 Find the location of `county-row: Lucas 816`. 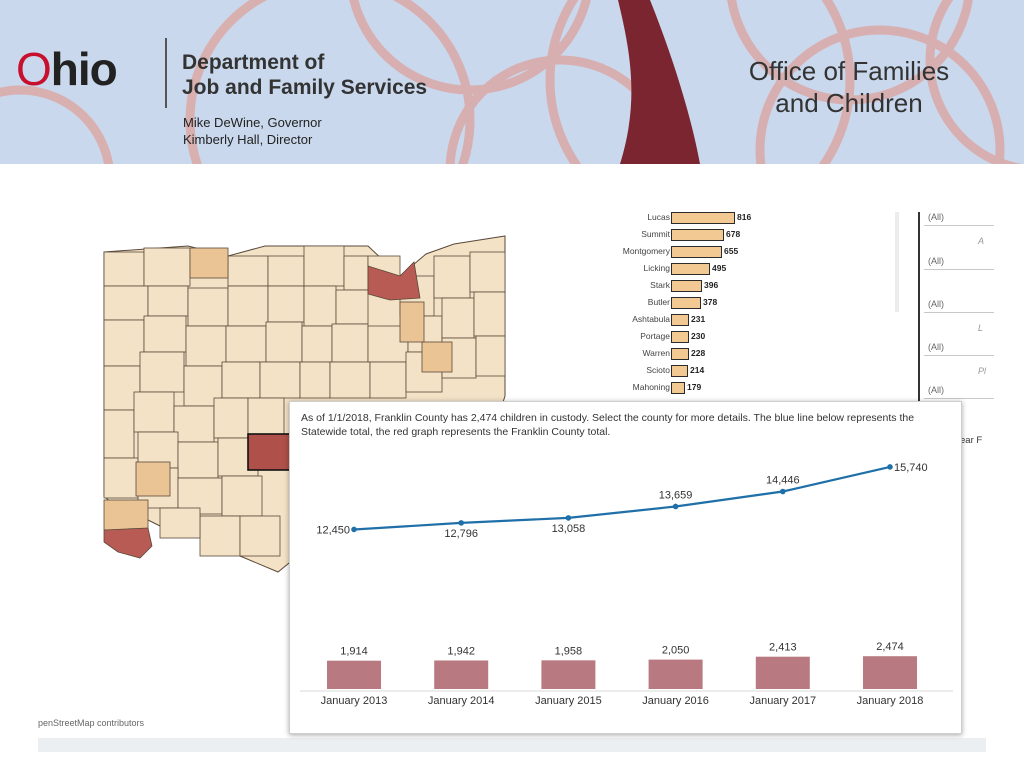

county-row: Lucas 816 is located at coordinates (698, 218).